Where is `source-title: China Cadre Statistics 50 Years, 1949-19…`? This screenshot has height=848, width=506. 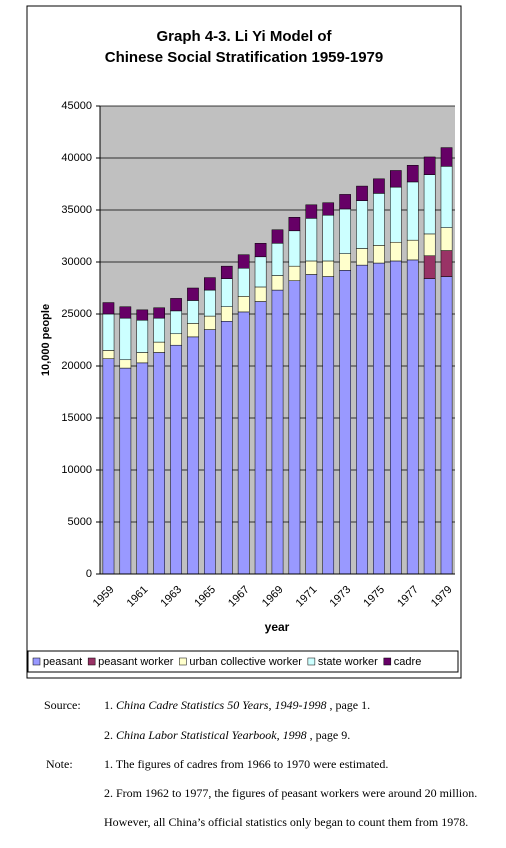
source-title: China Cadre Statistics 50 Years, 1949-19… is located at coordinates (221, 705).